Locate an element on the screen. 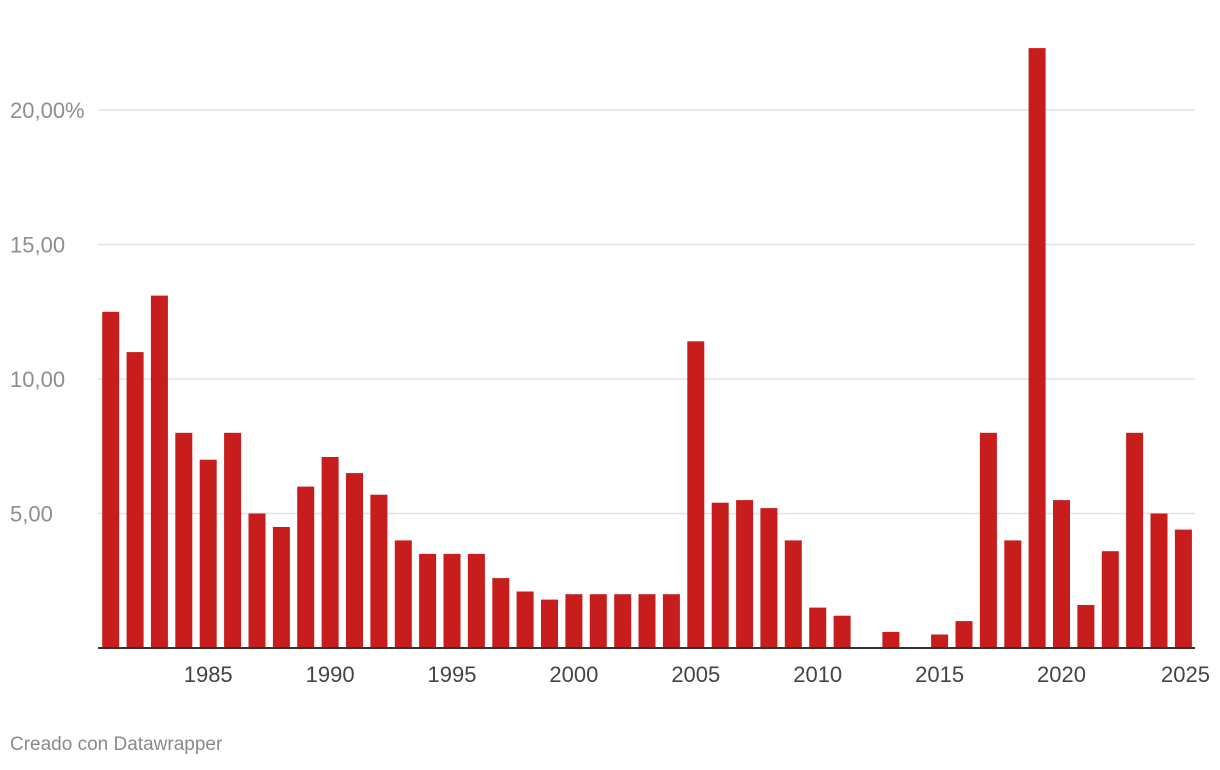 The width and height of the screenshot is (1220, 770). bar-2023 is located at coordinates (1135, 540).